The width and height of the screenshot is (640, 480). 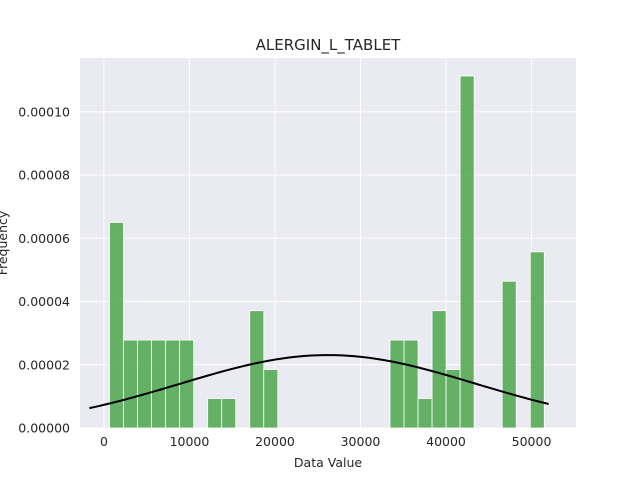 What do you see at coordinates (275, 441) in the screenshot?
I see `x-tick-label: 20000` at bounding box center [275, 441].